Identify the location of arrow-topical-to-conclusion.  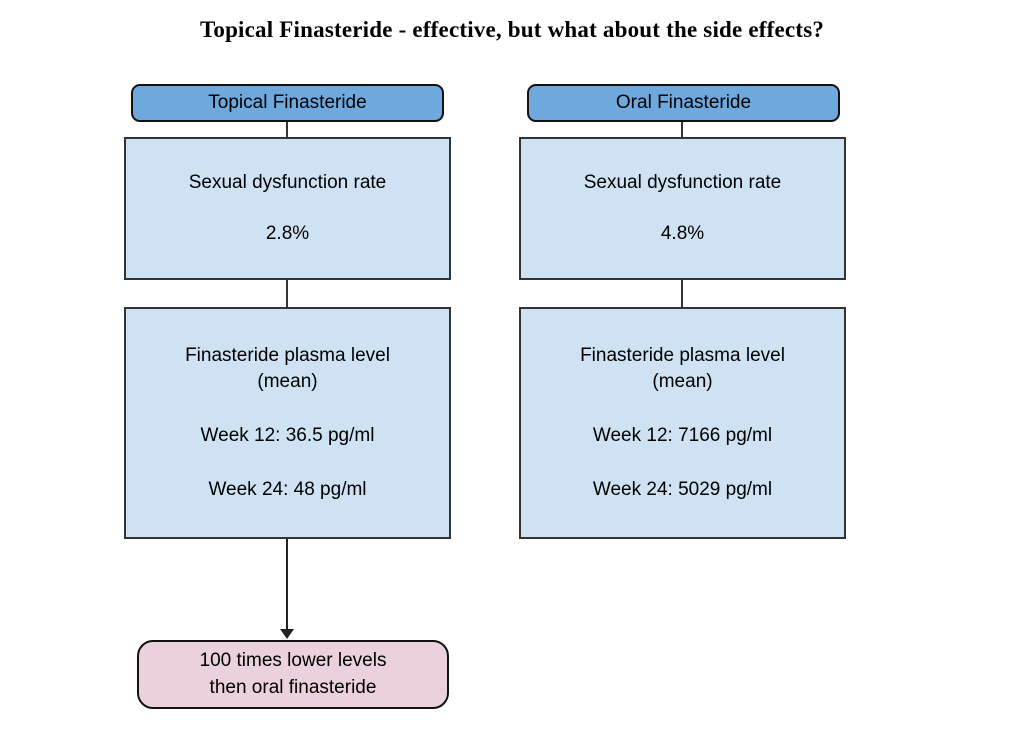
(287, 585).